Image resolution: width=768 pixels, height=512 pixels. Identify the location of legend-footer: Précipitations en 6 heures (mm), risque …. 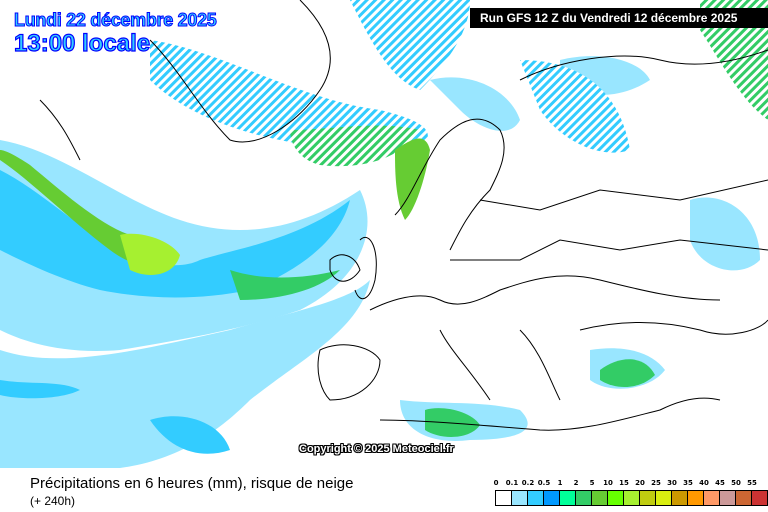
(384, 490).